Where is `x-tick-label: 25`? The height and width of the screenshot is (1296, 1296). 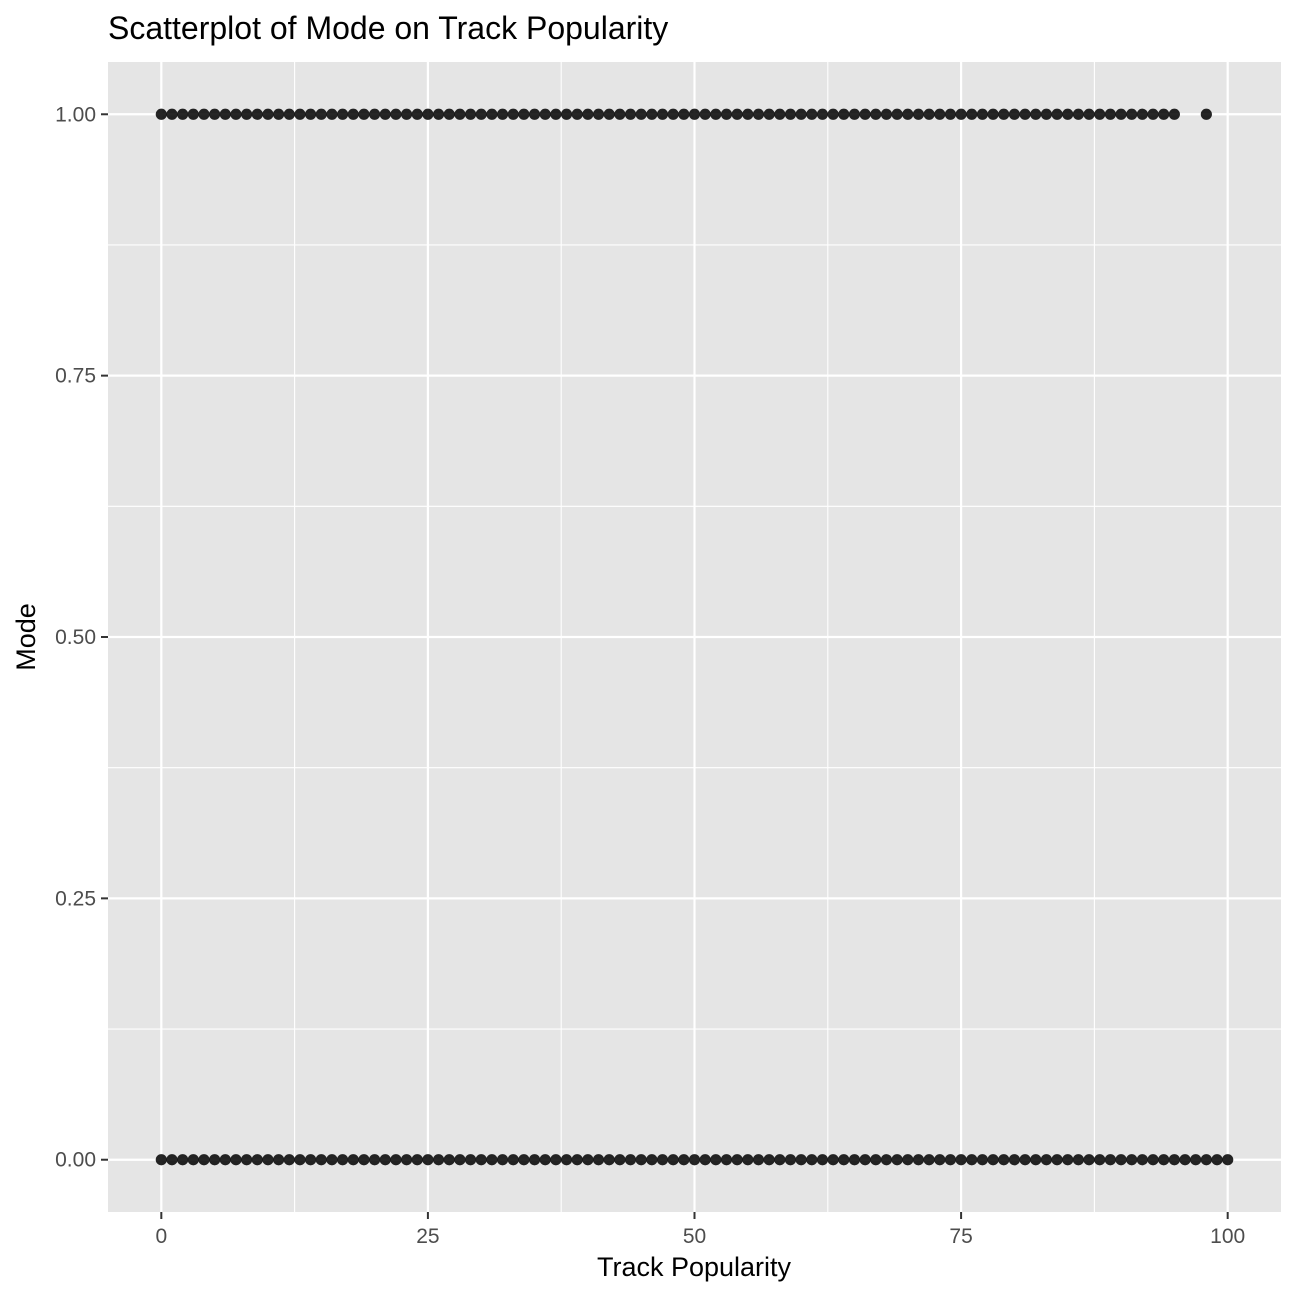
x-tick-label: 25 is located at coordinates (427, 1236).